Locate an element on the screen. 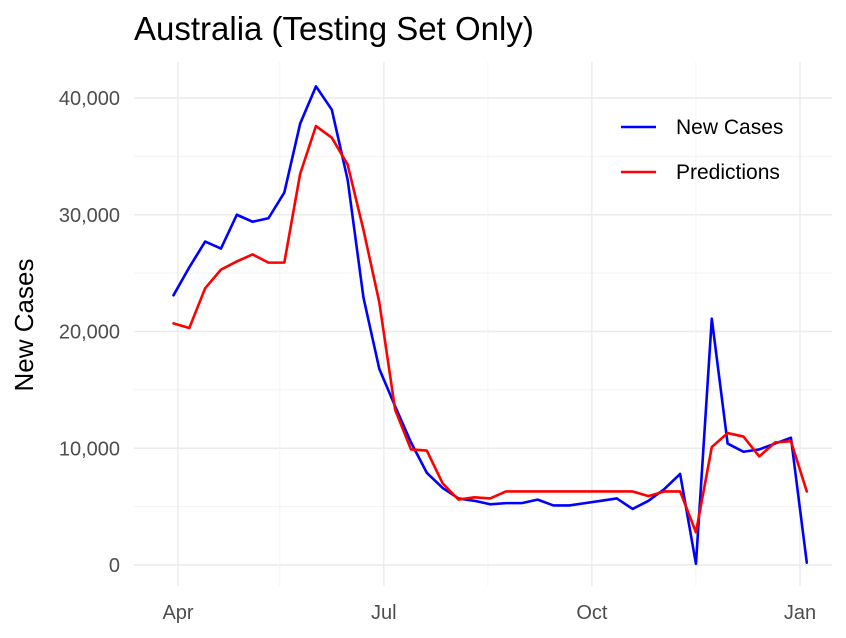 The image size is (846, 638). legend: New Cases Predictions is located at coordinates (702, 150).